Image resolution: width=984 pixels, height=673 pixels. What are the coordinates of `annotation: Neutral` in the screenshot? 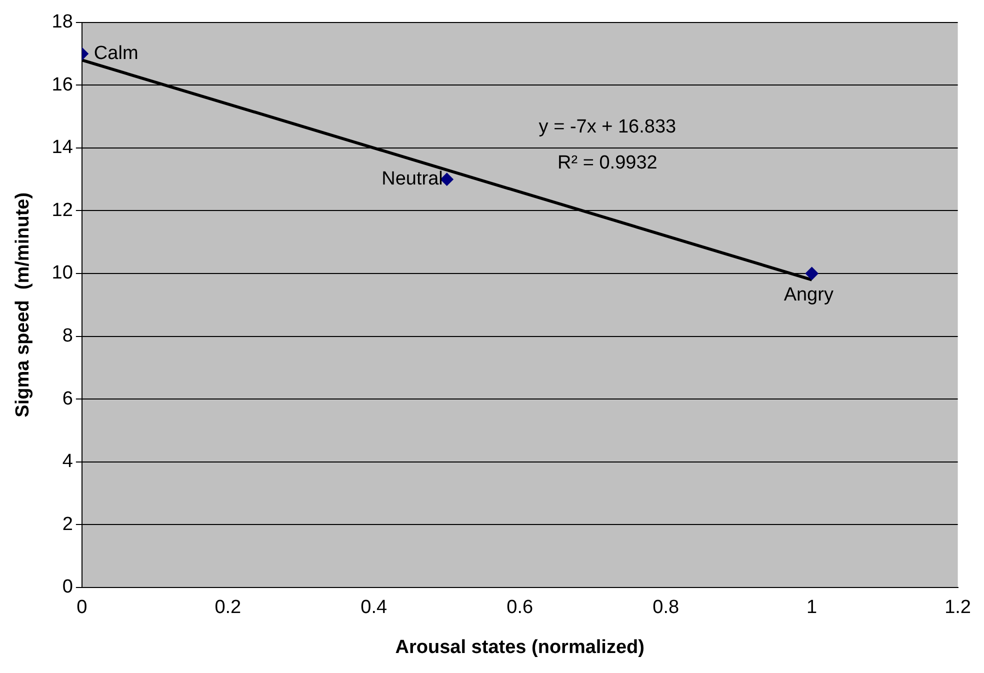 It's located at (412, 179).